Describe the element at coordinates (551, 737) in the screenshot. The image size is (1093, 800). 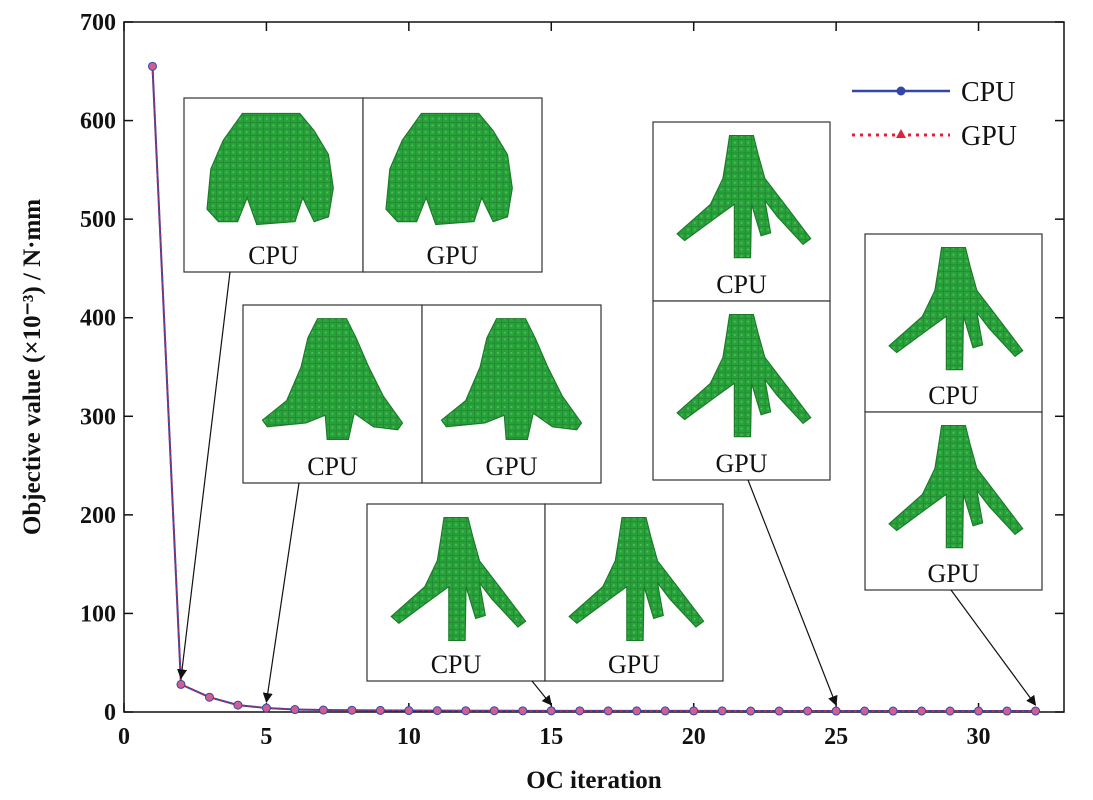
I see `x-tick-label: 15` at that location.